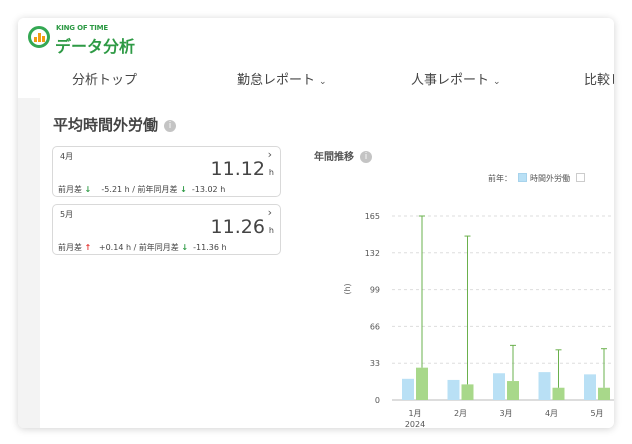  What do you see at coordinates (242, 169) in the screenshot?
I see `card-value: 11.12 h` at bounding box center [242, 169].